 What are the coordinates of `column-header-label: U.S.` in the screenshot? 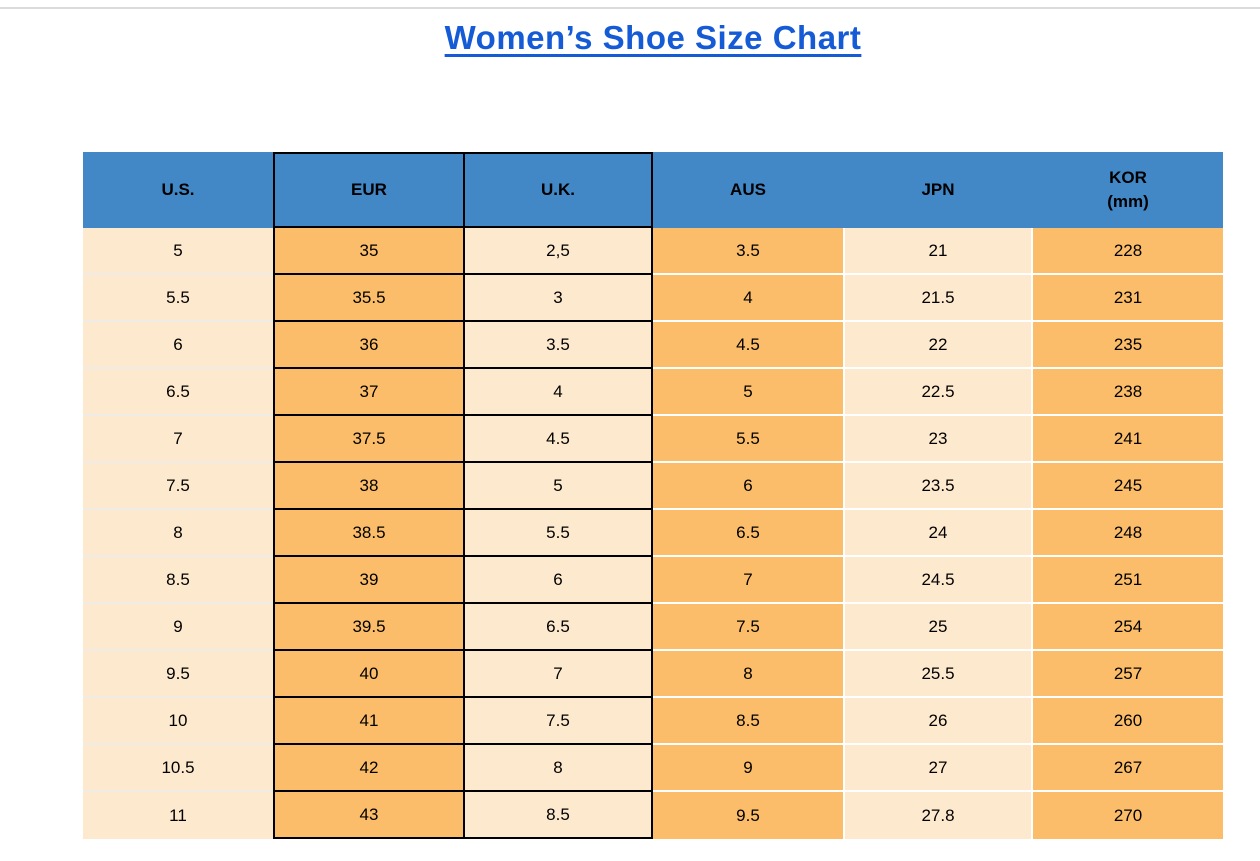 It's located at (178, 189).